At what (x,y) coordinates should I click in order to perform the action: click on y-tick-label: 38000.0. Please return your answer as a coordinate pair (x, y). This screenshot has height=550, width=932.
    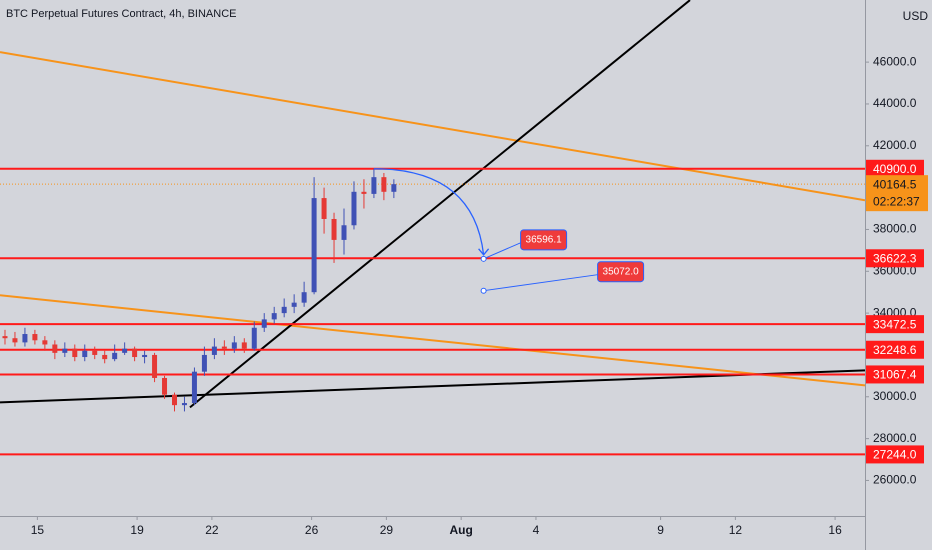
    Looking at the image, I should click on (895, 229).